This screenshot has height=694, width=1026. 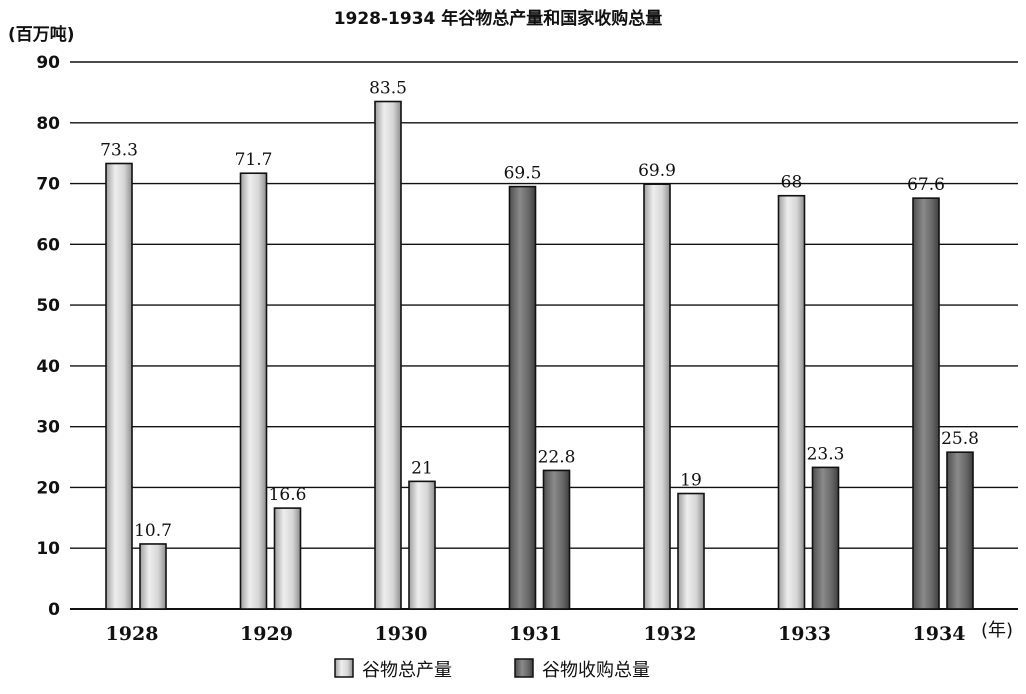 I want to click on y-tick-label-60: 60, so click(x=48, y=245).